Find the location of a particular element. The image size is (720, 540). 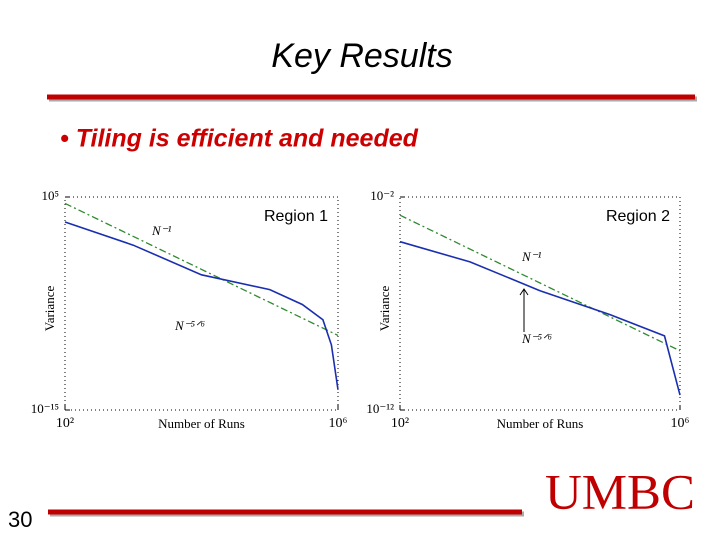

region-label: Region 2 is located at coordinates (638, 216).